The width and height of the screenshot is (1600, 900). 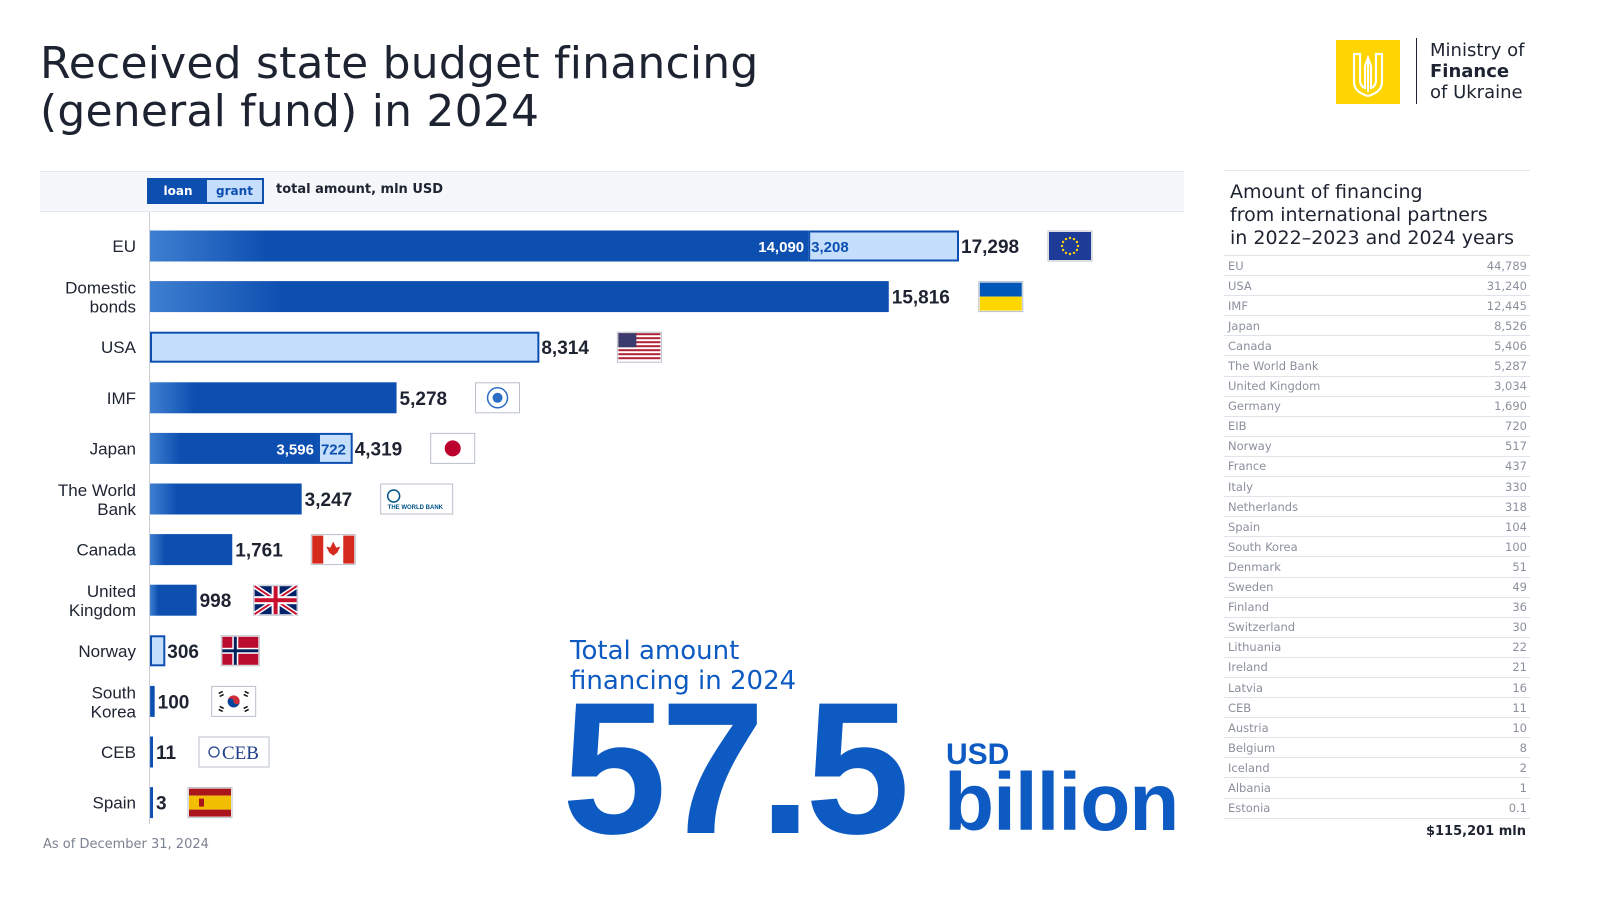 I want to click on bar-total-label: 998, so click(x=216, y=601).